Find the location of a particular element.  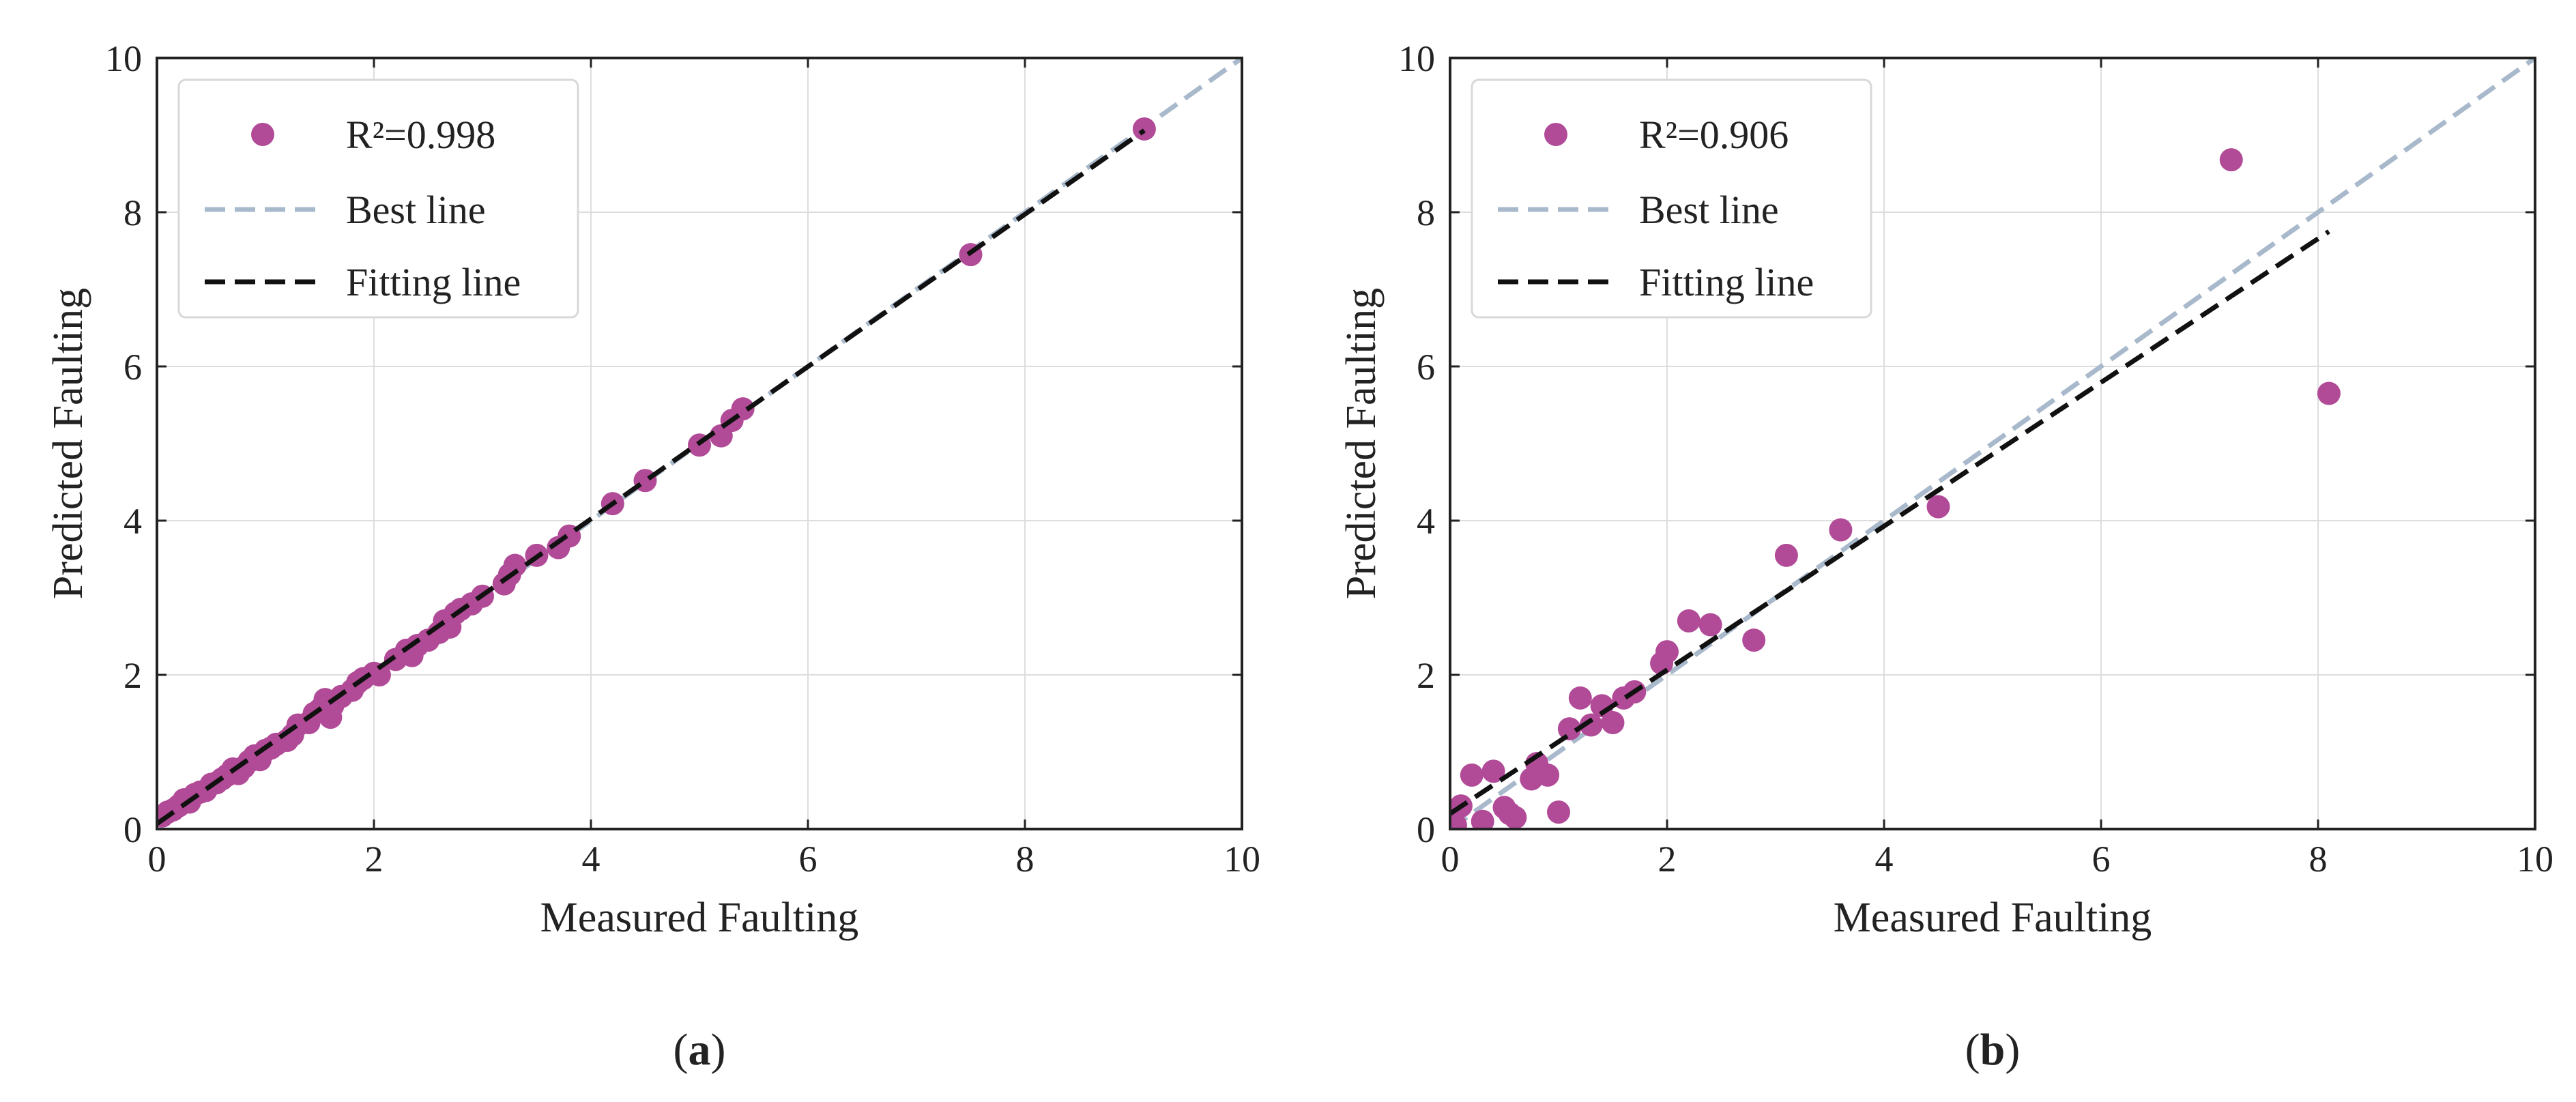

legend: R²=0.906 Best line Fitting line is located at coordinates (1671, 198).